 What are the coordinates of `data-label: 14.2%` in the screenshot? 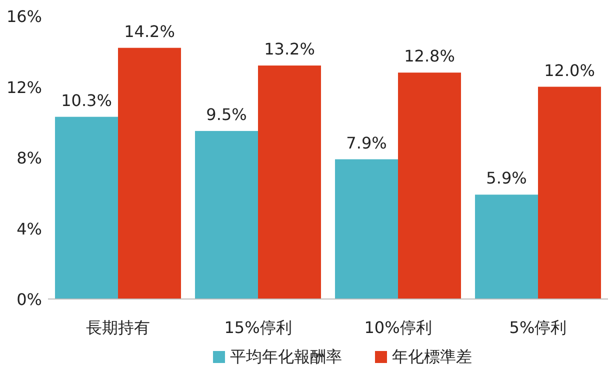 It's located at (149, 31).